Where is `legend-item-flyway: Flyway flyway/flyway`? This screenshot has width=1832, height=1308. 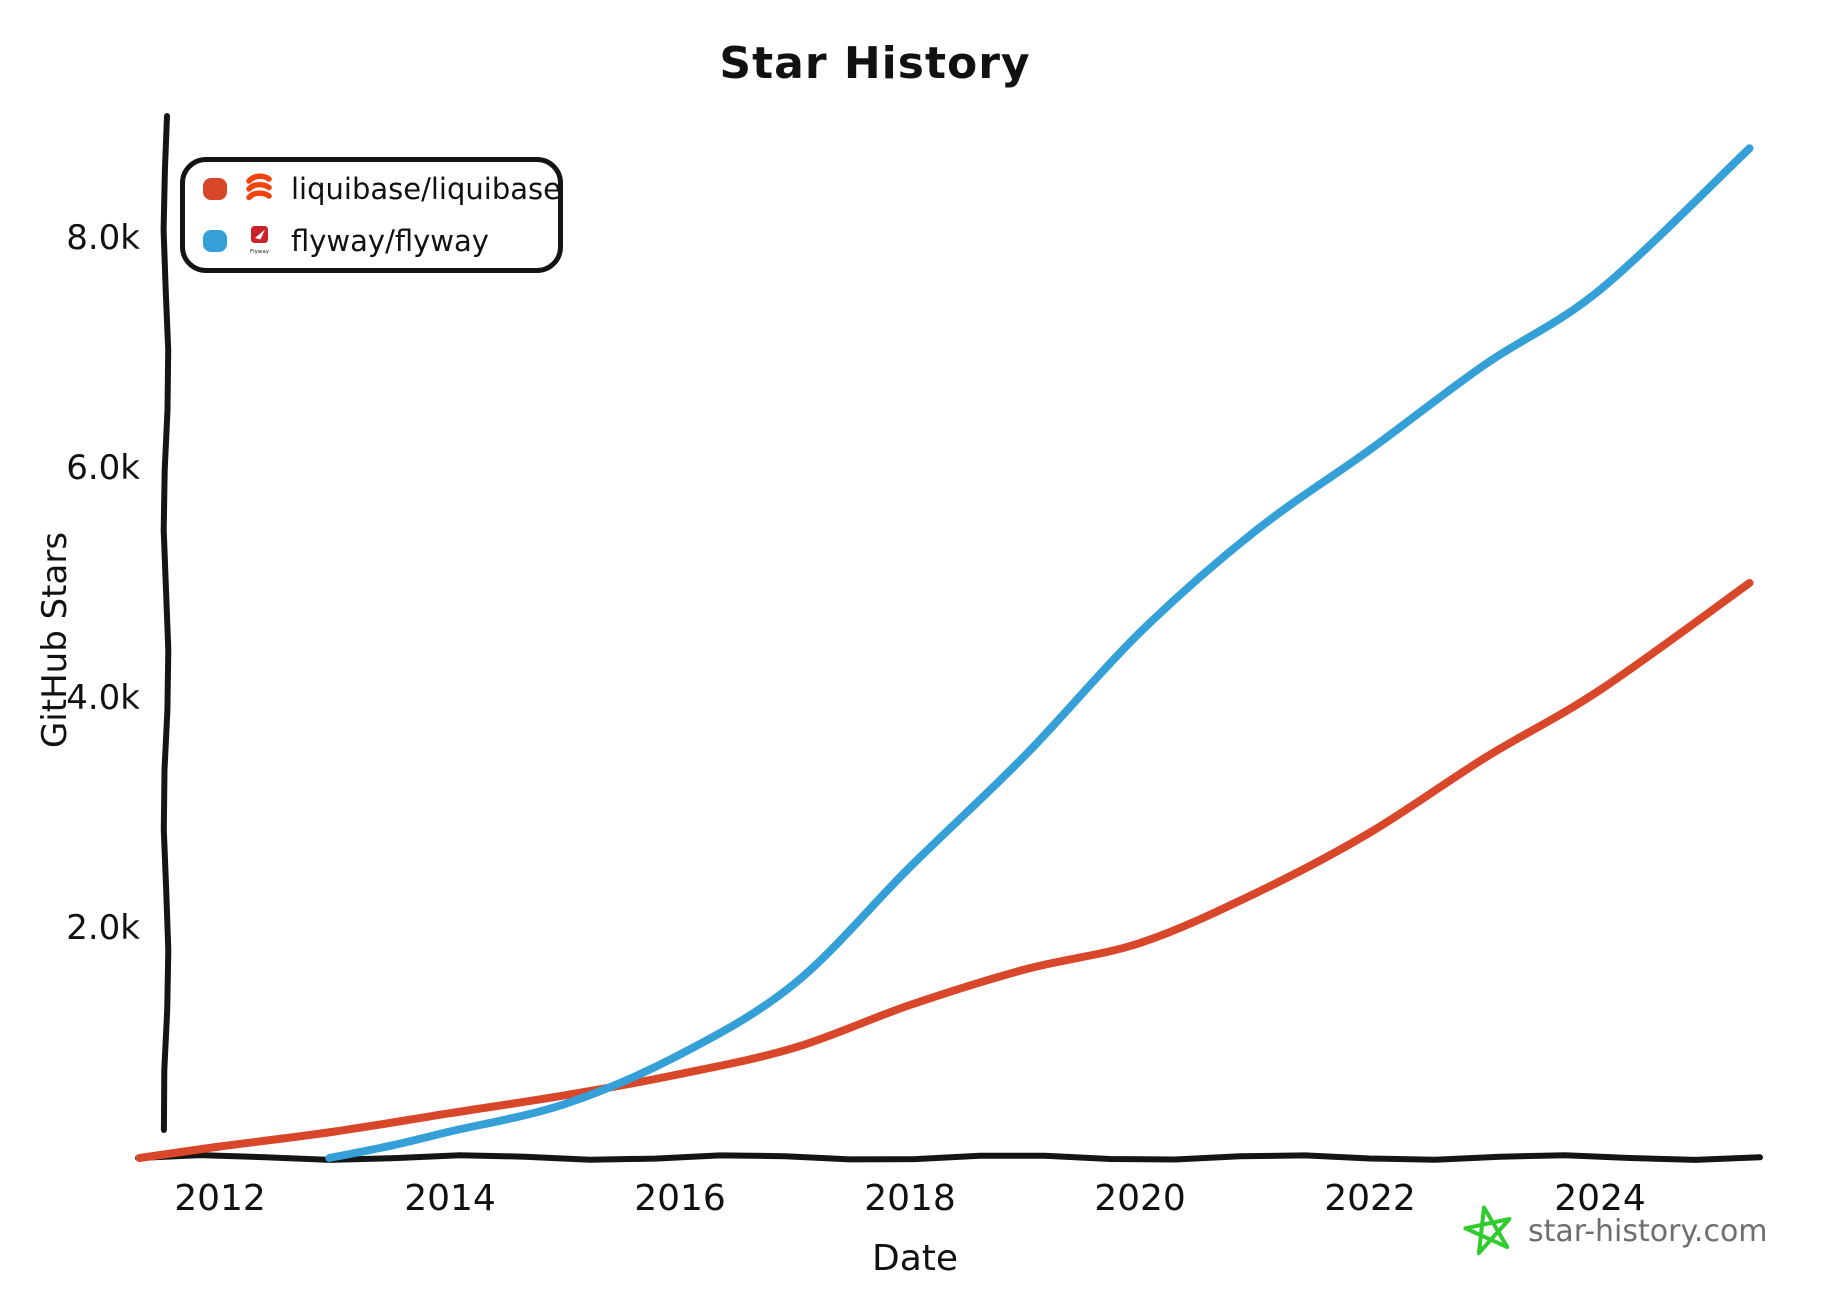 legend-item-flyway: Flyway flyway/flyway is located at coordinates (380, 241).